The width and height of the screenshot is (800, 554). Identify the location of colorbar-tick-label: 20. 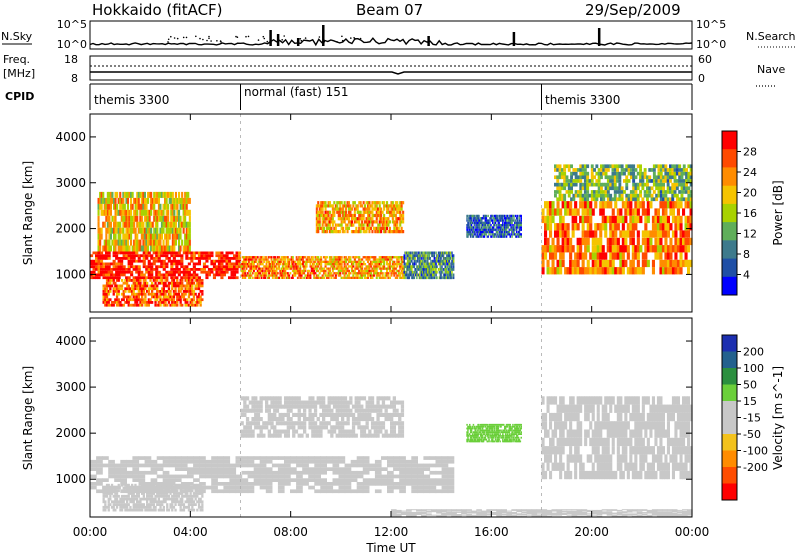
(750, 193).